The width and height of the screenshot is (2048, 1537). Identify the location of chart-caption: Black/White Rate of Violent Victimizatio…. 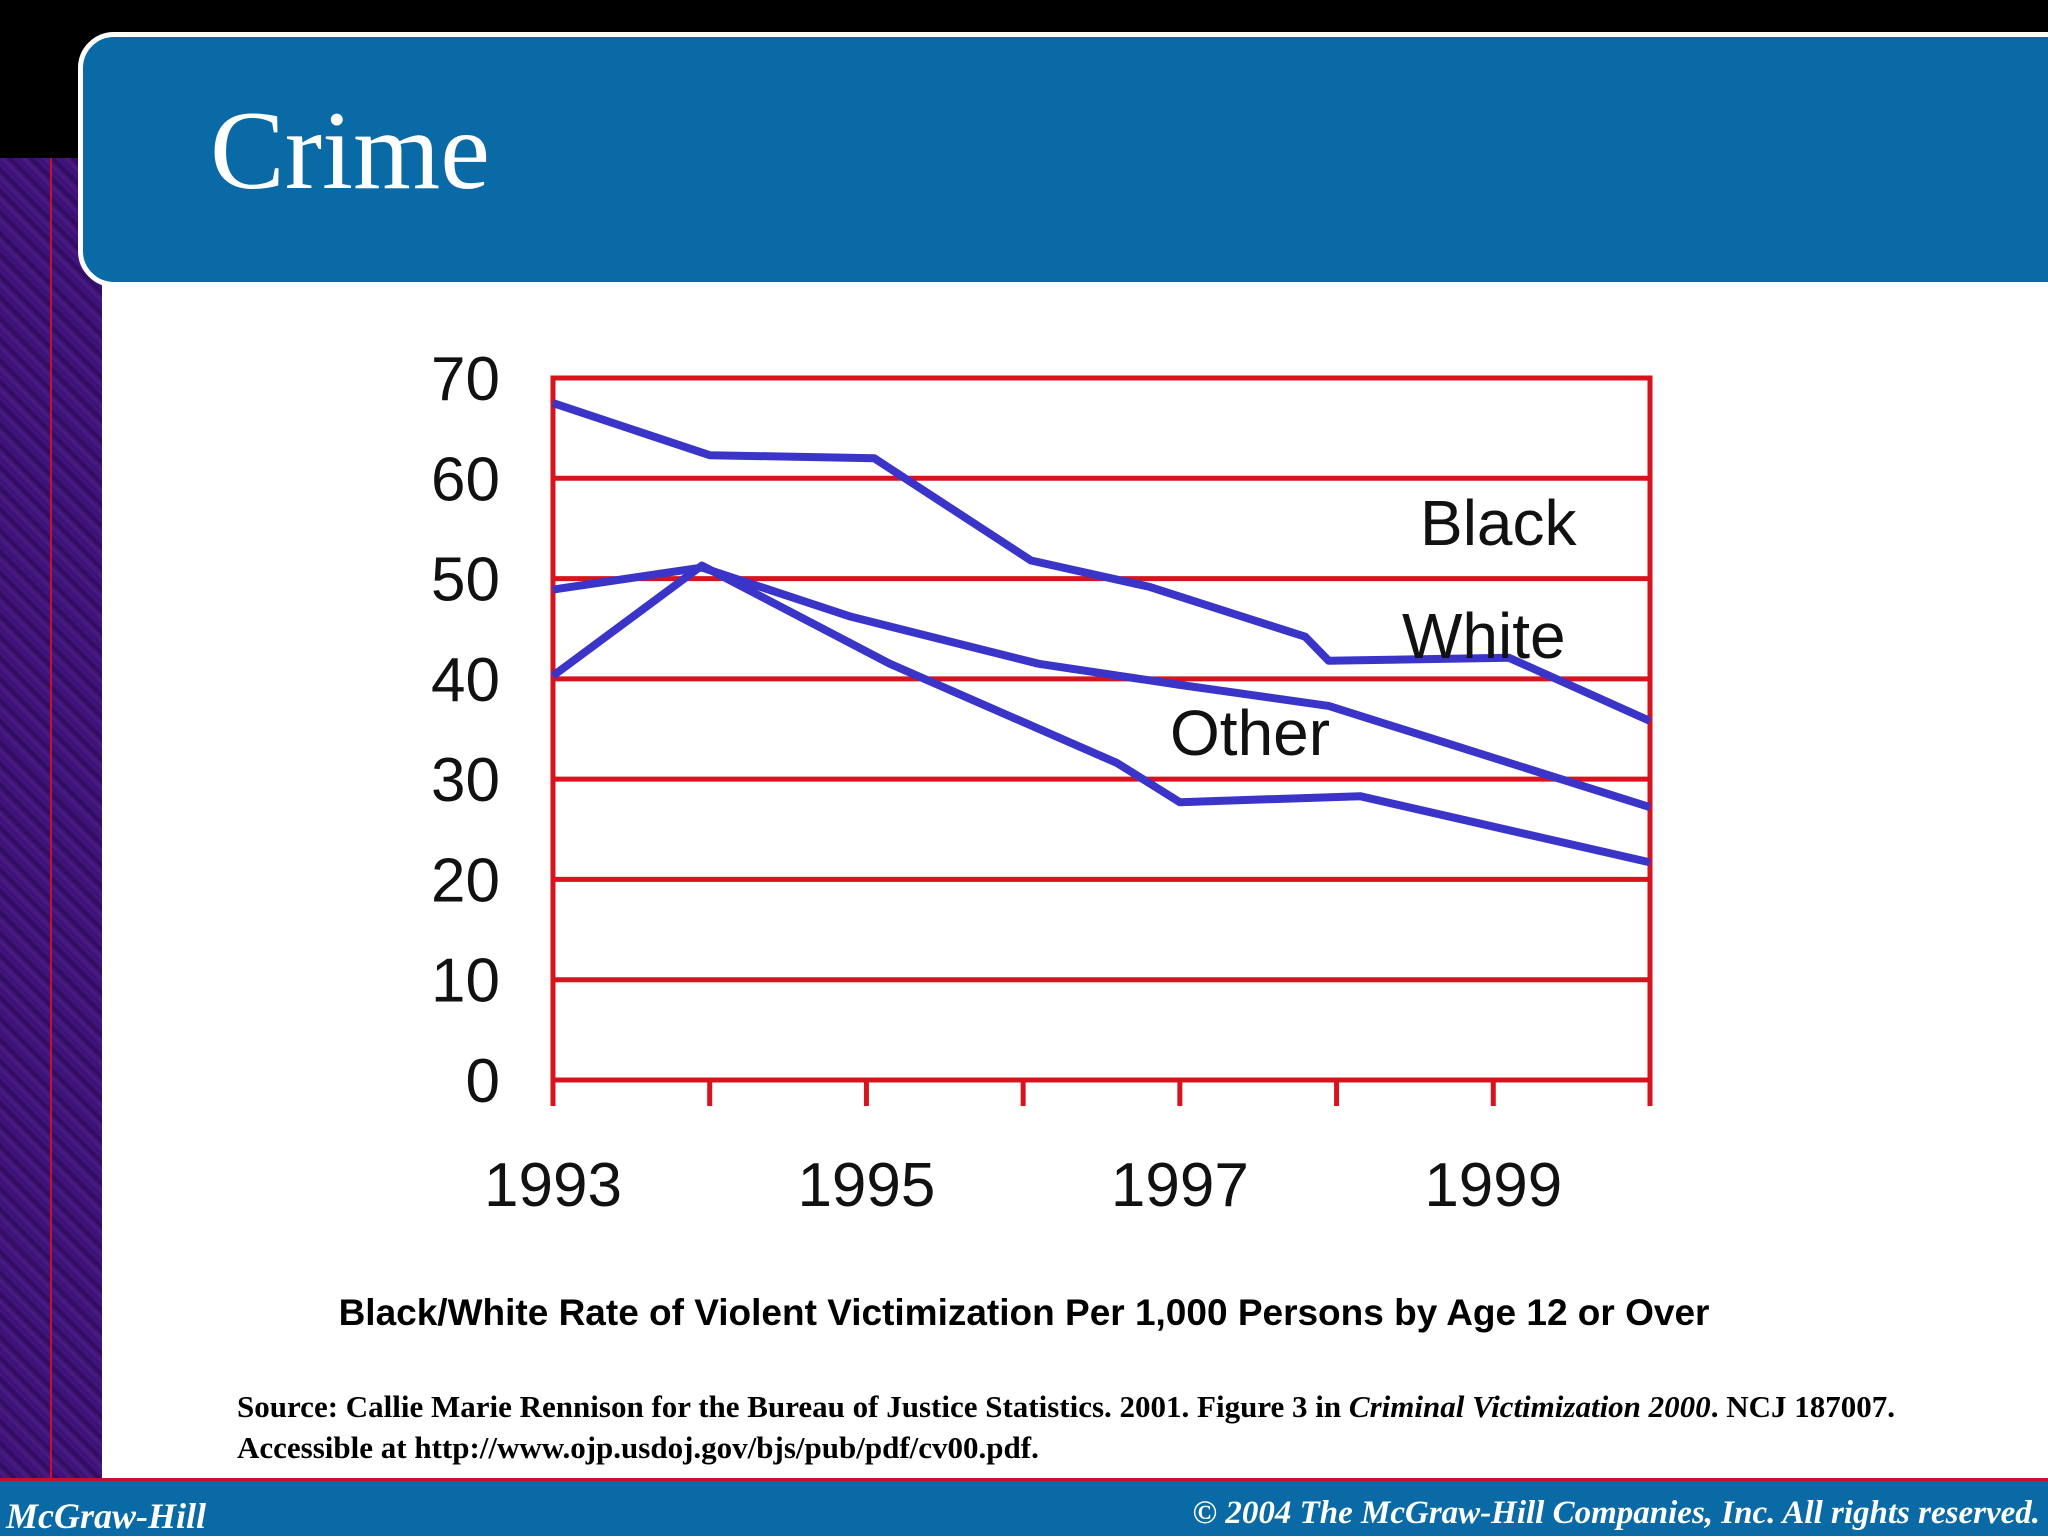
(1024, 1312).